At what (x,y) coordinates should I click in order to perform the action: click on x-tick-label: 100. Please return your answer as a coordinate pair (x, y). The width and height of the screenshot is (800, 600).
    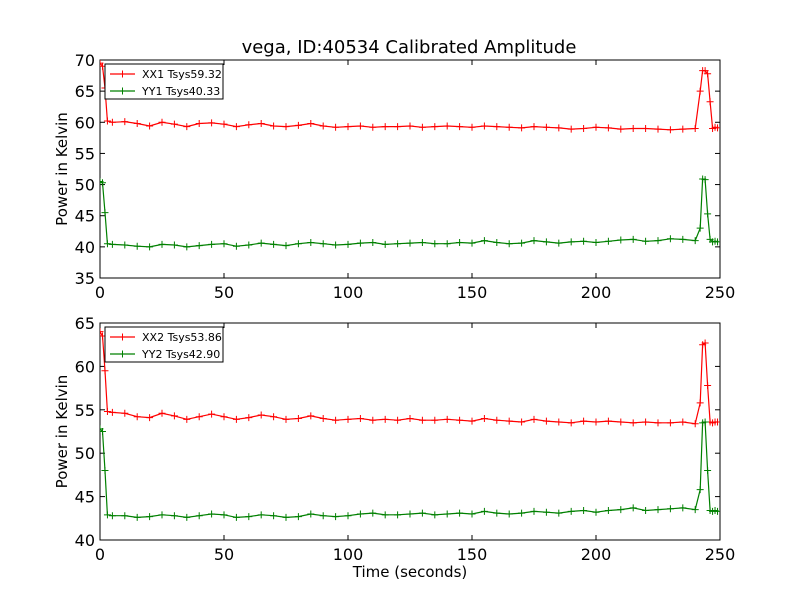
    Looking at the image, I should click on (348, 292).